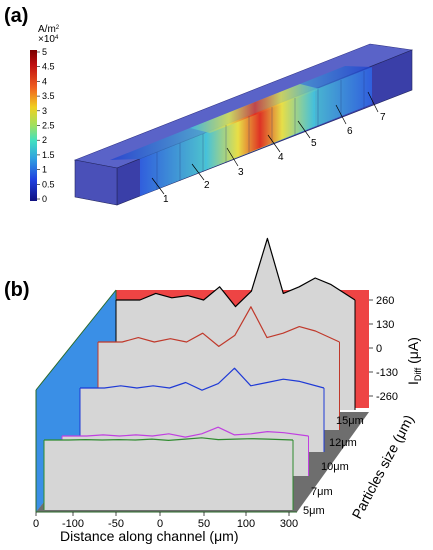 The height and width of the screenshot is (550, 433). I want to click on colorbar-tick-label: 0.5, so click(48, 184).